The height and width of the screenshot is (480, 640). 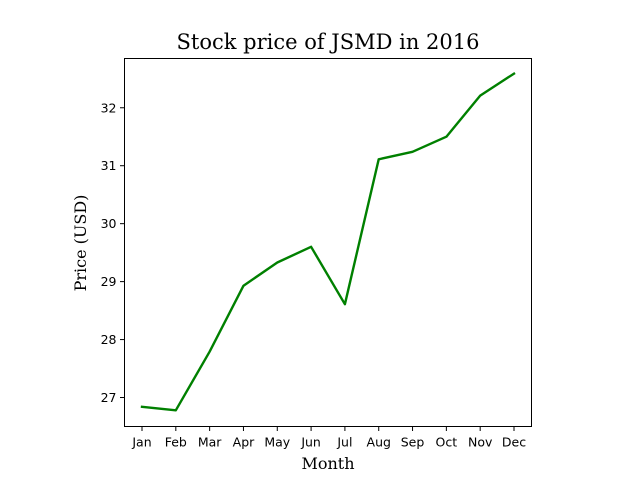 I want to click on x-tick-label-jun: Jun, so click(x=310, y=442).